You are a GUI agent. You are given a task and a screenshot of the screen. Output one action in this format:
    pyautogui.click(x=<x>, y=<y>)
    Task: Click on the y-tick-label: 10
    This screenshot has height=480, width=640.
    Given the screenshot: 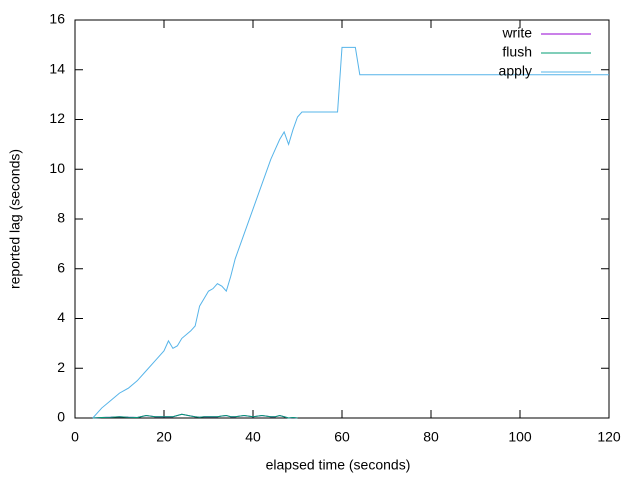 What is the action you would take?
    pyautogui.click(x=57, y=168)
    